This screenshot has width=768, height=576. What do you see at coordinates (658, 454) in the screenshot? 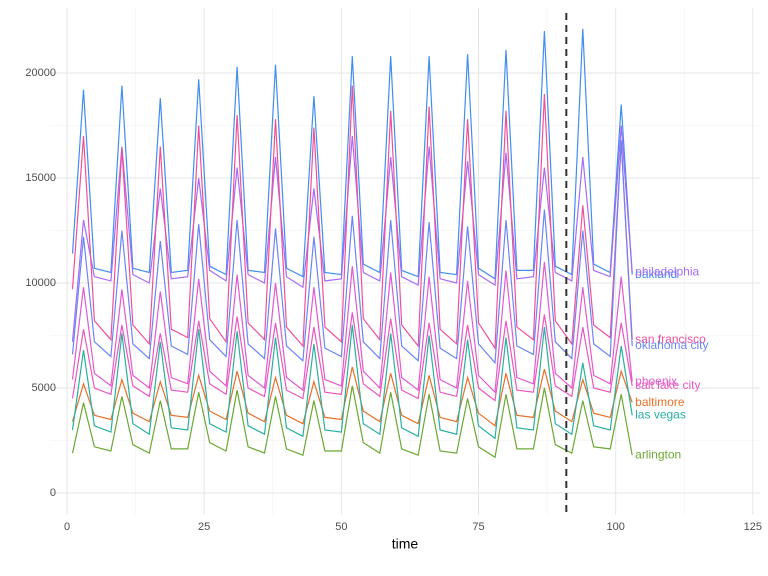
I see `series-label: arlington` at bounding box center [658, 454].